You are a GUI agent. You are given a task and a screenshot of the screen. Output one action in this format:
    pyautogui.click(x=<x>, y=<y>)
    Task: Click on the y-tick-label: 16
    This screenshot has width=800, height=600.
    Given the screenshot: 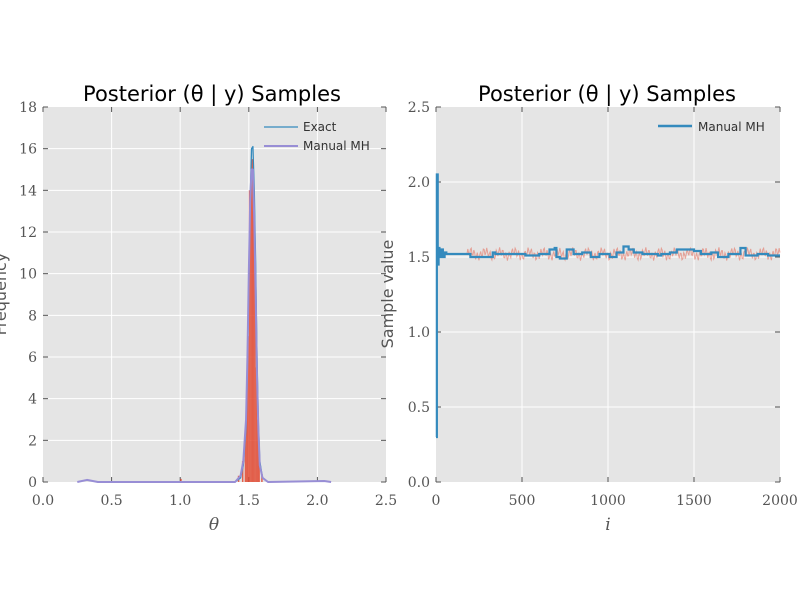 What is the action you would take?
    pyautogui.click(x=28, y=150)
    